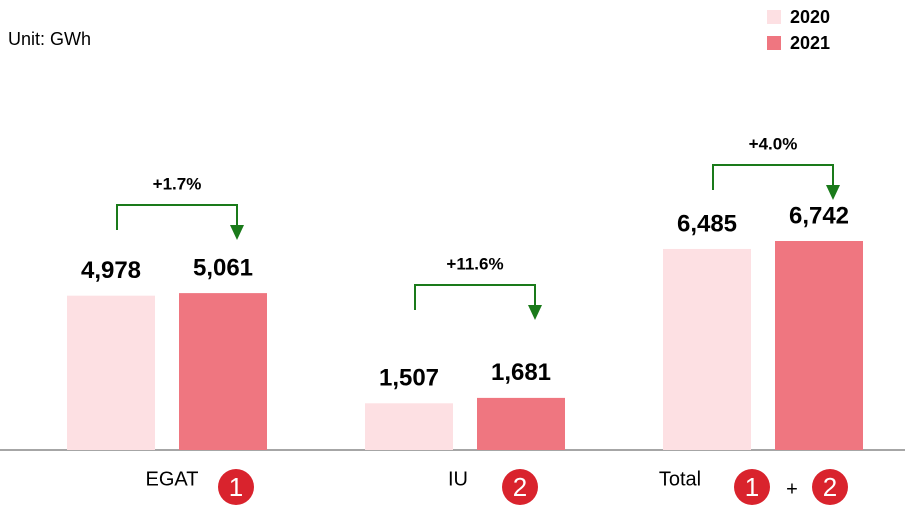 Image resolution: width=905 pixels, height=511 pixels. Describe the element at coordinates (409, 378) in the screenshot. I see `value-label: 1,507` at that location.